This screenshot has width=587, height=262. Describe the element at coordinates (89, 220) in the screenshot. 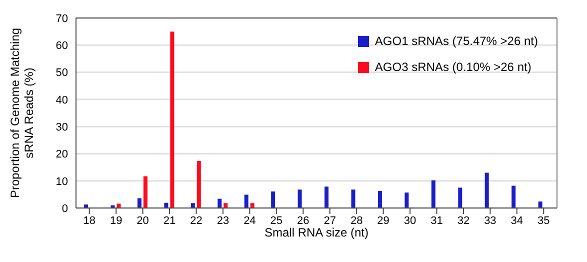

I see `x-tick-label: 18` at that location.